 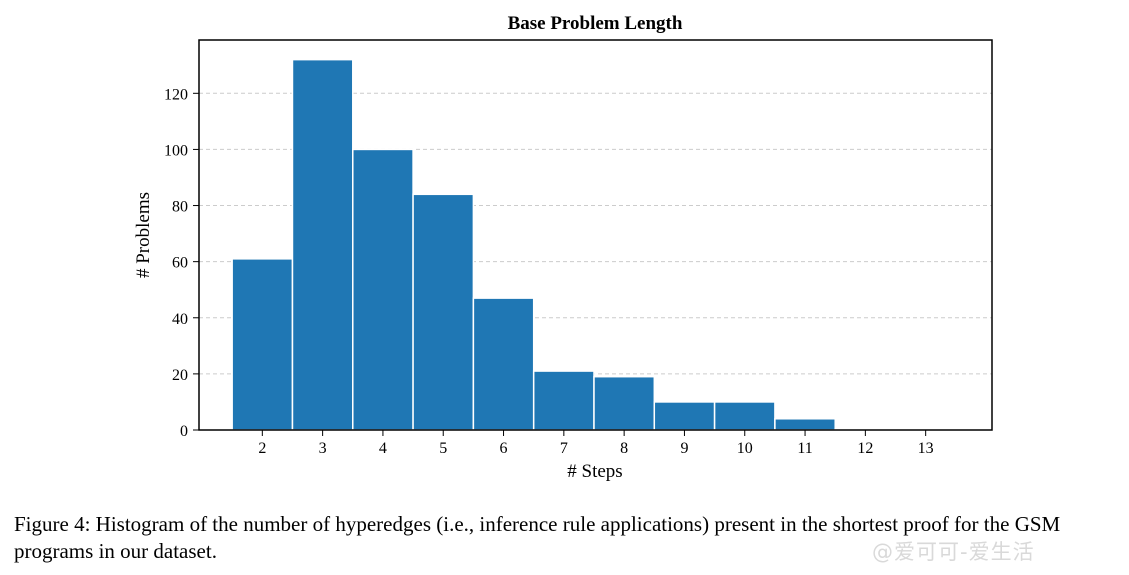 I want to click on y-axis-ticks: 0 20 40 60 80 100 120, so click(x=181, y=263).